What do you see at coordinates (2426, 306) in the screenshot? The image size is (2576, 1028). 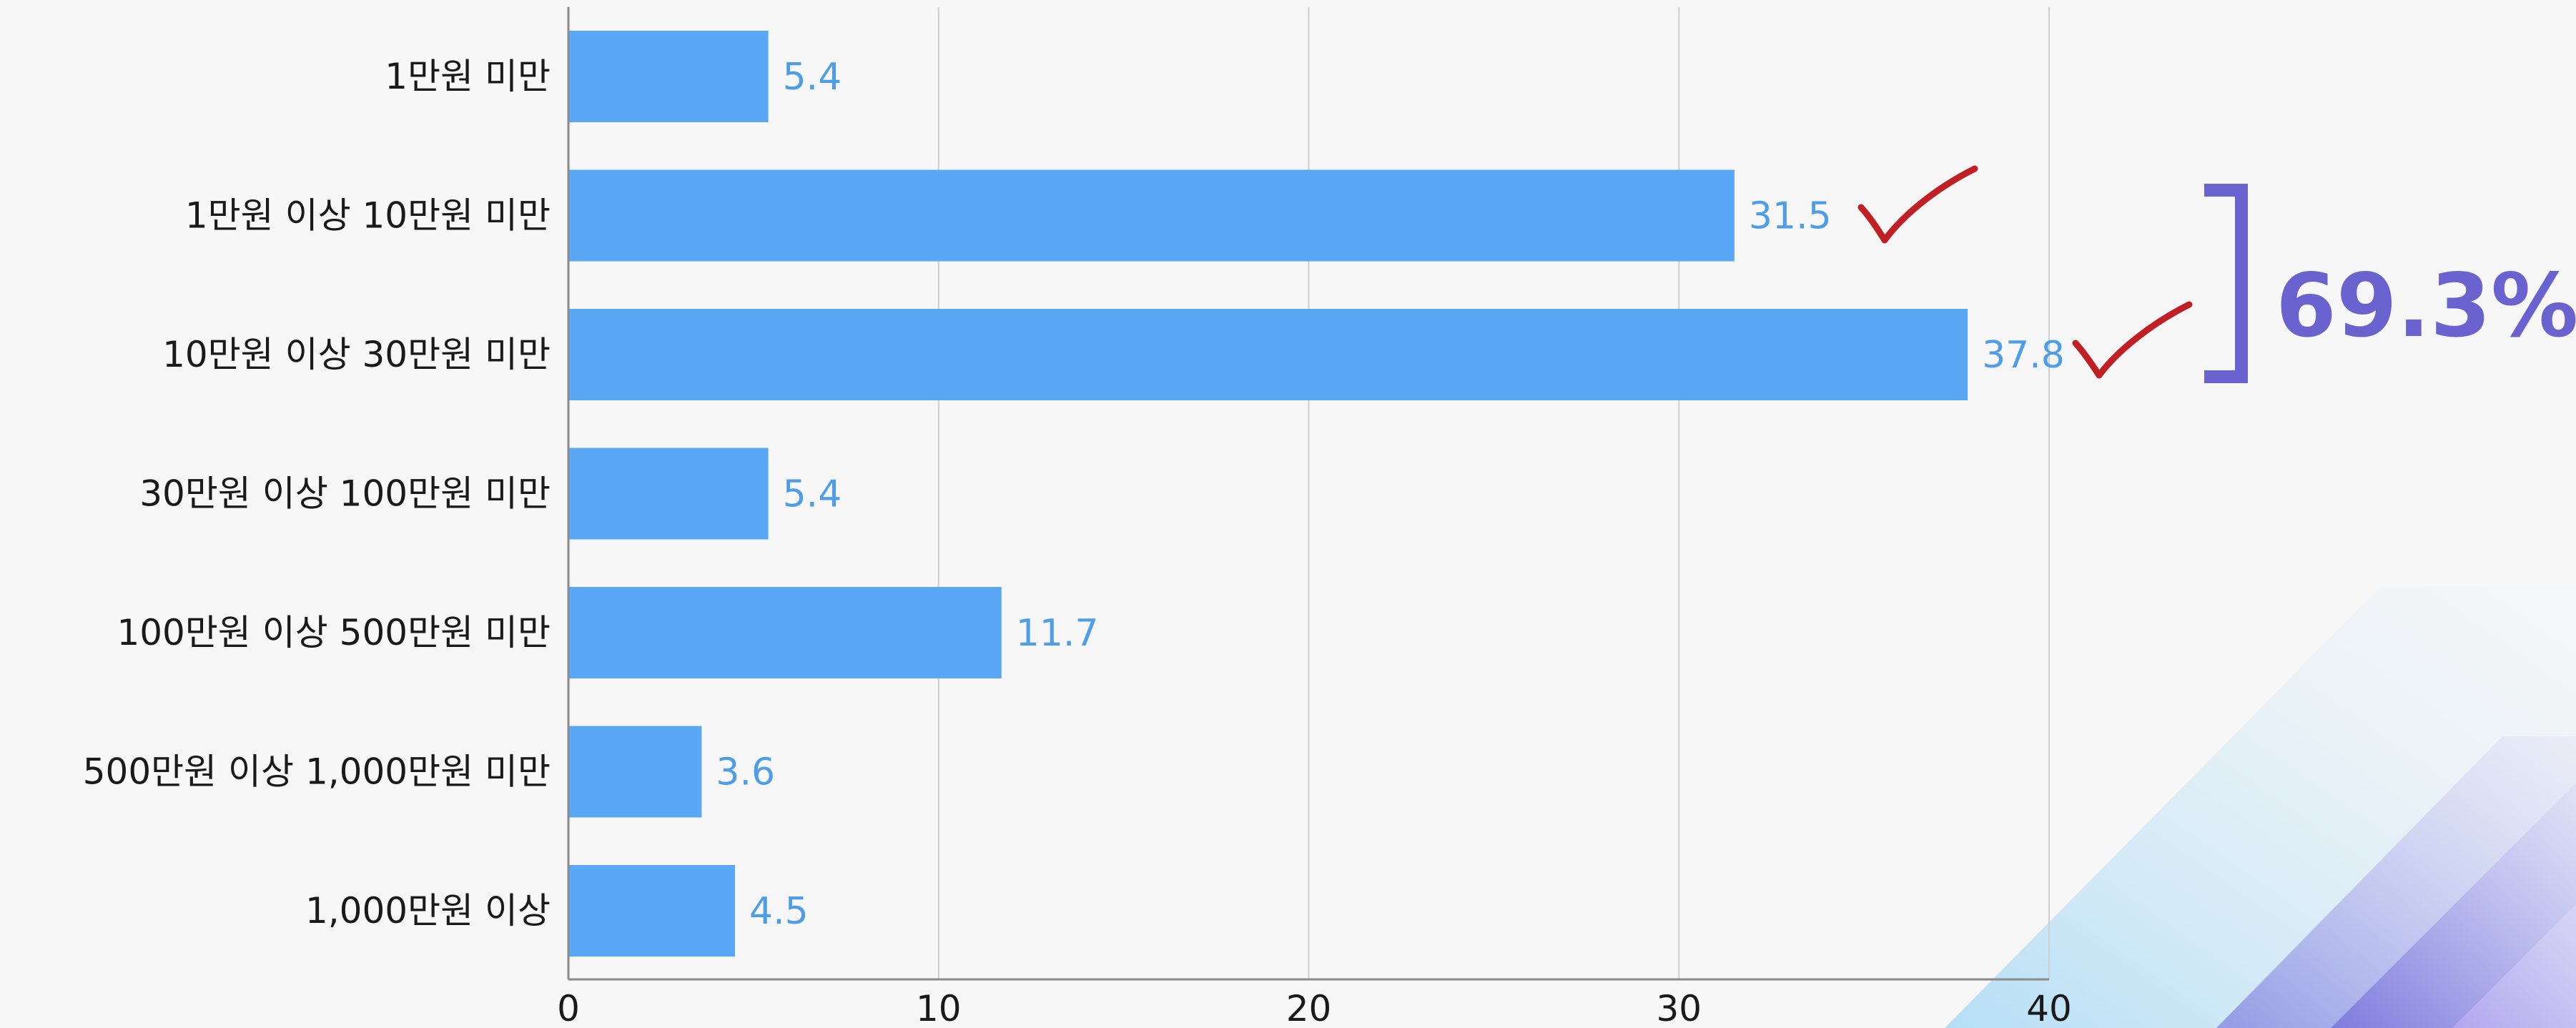 I see `callout-total: 69.3%` at bounding box center [2426, 306].